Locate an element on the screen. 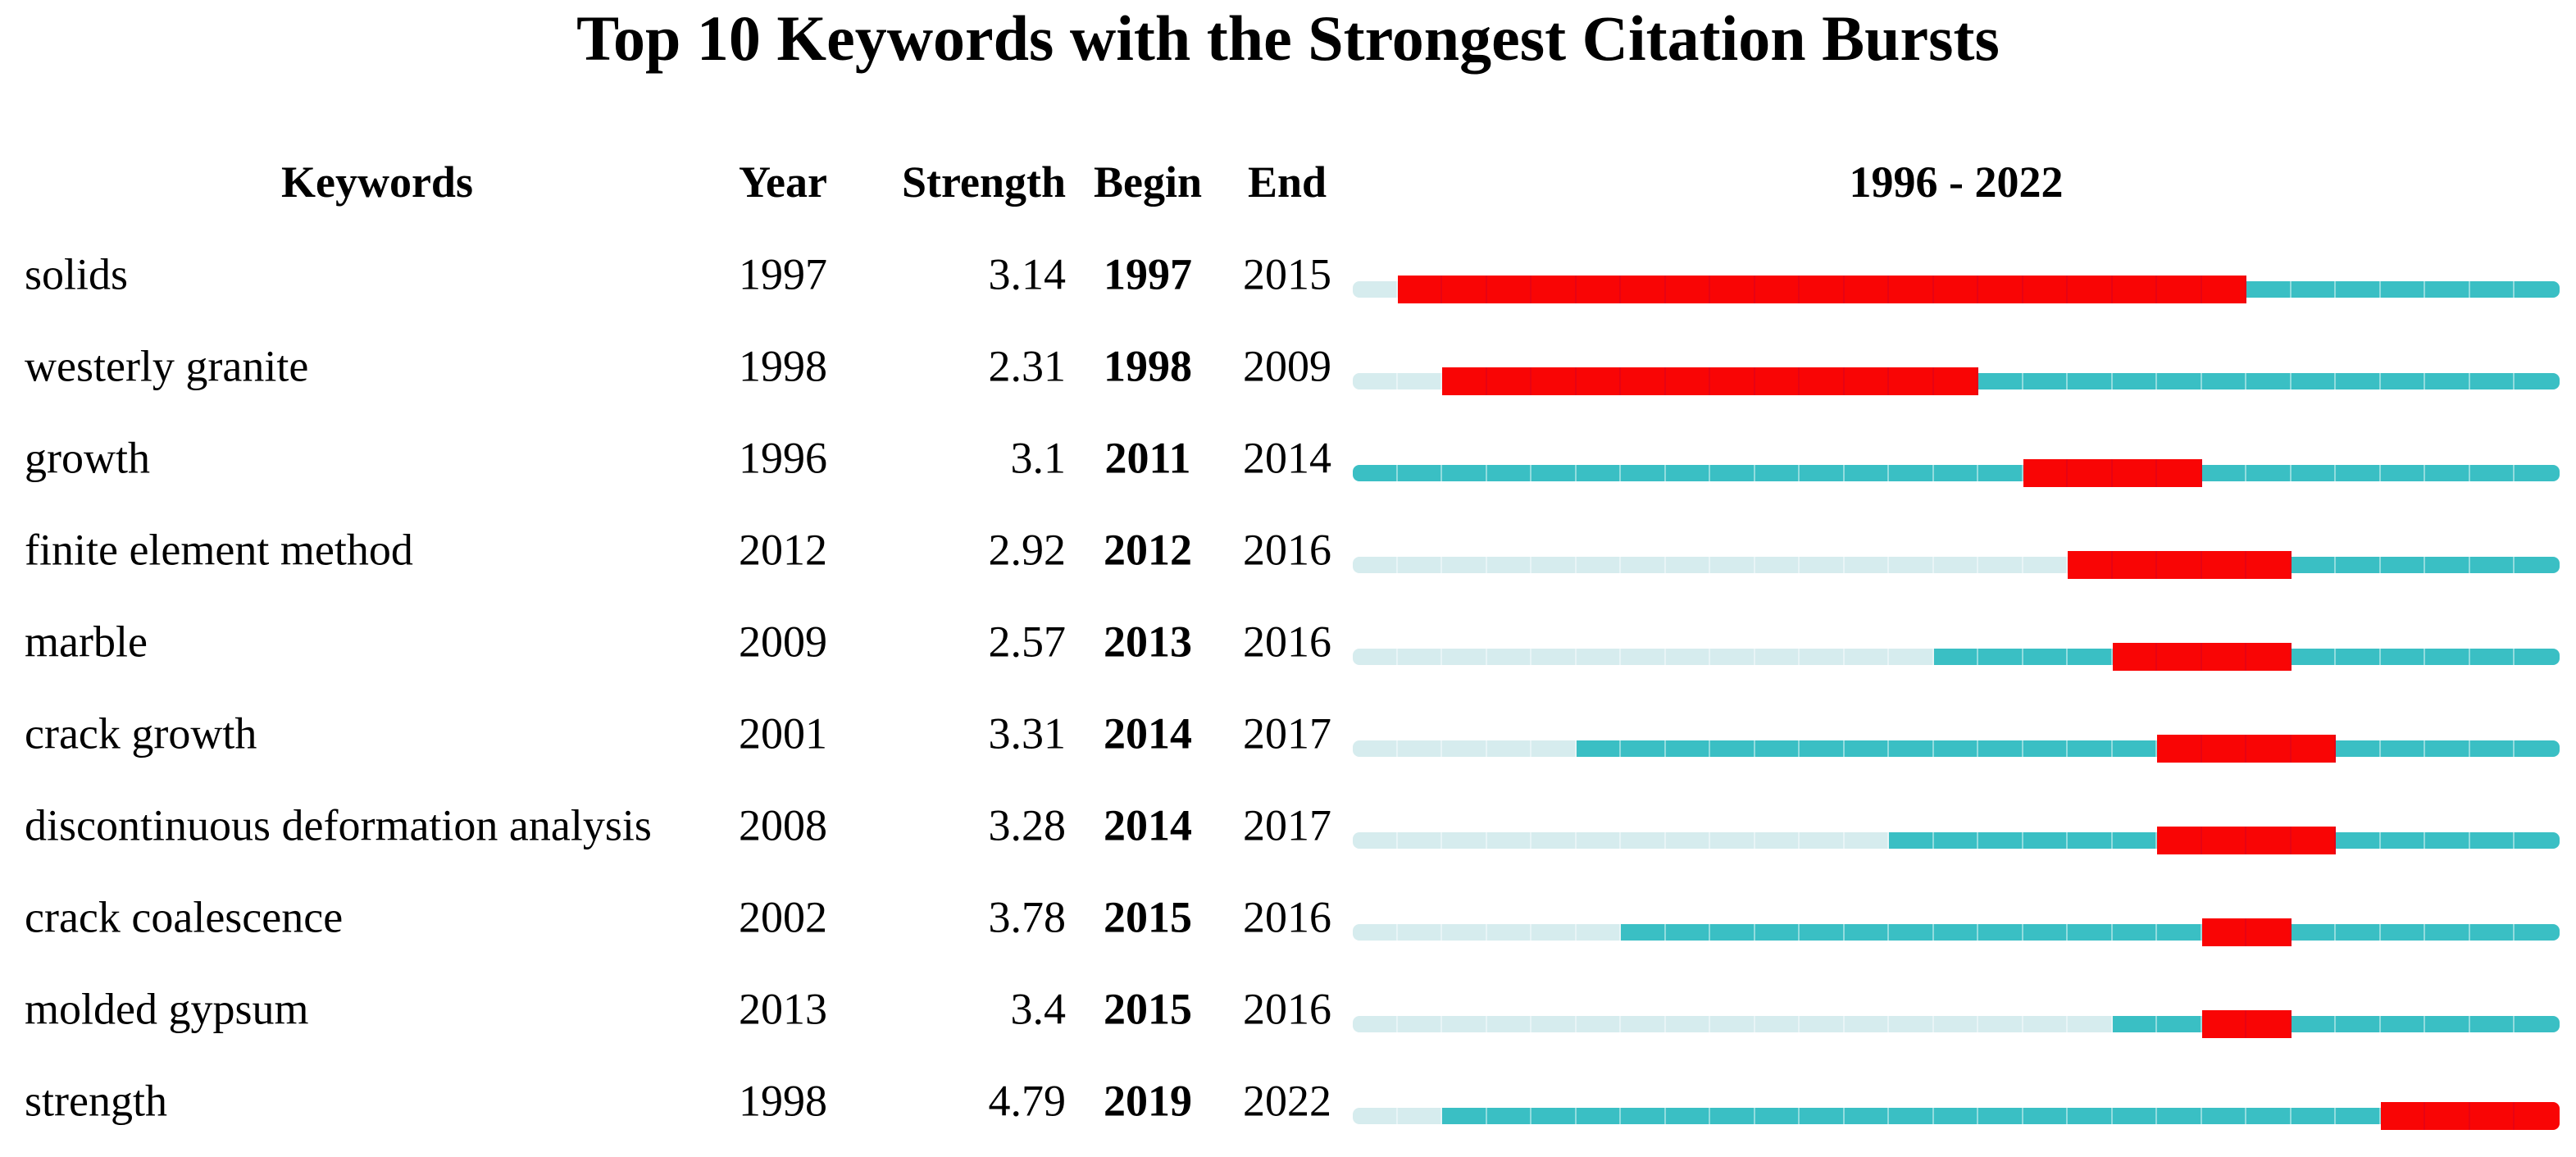 This screenshot has height=1157, width=2576. strength-value: 3.78 is located at coordinates (1027, 917).